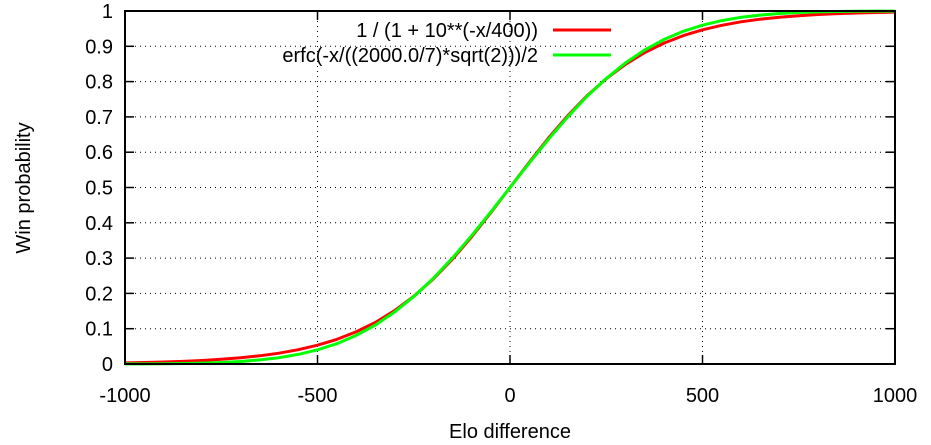 The image size is (931, 445). Describe the element at coordinates (510, 432) in the screenshot. I see `x-axis-label: Elo difference` at that location.